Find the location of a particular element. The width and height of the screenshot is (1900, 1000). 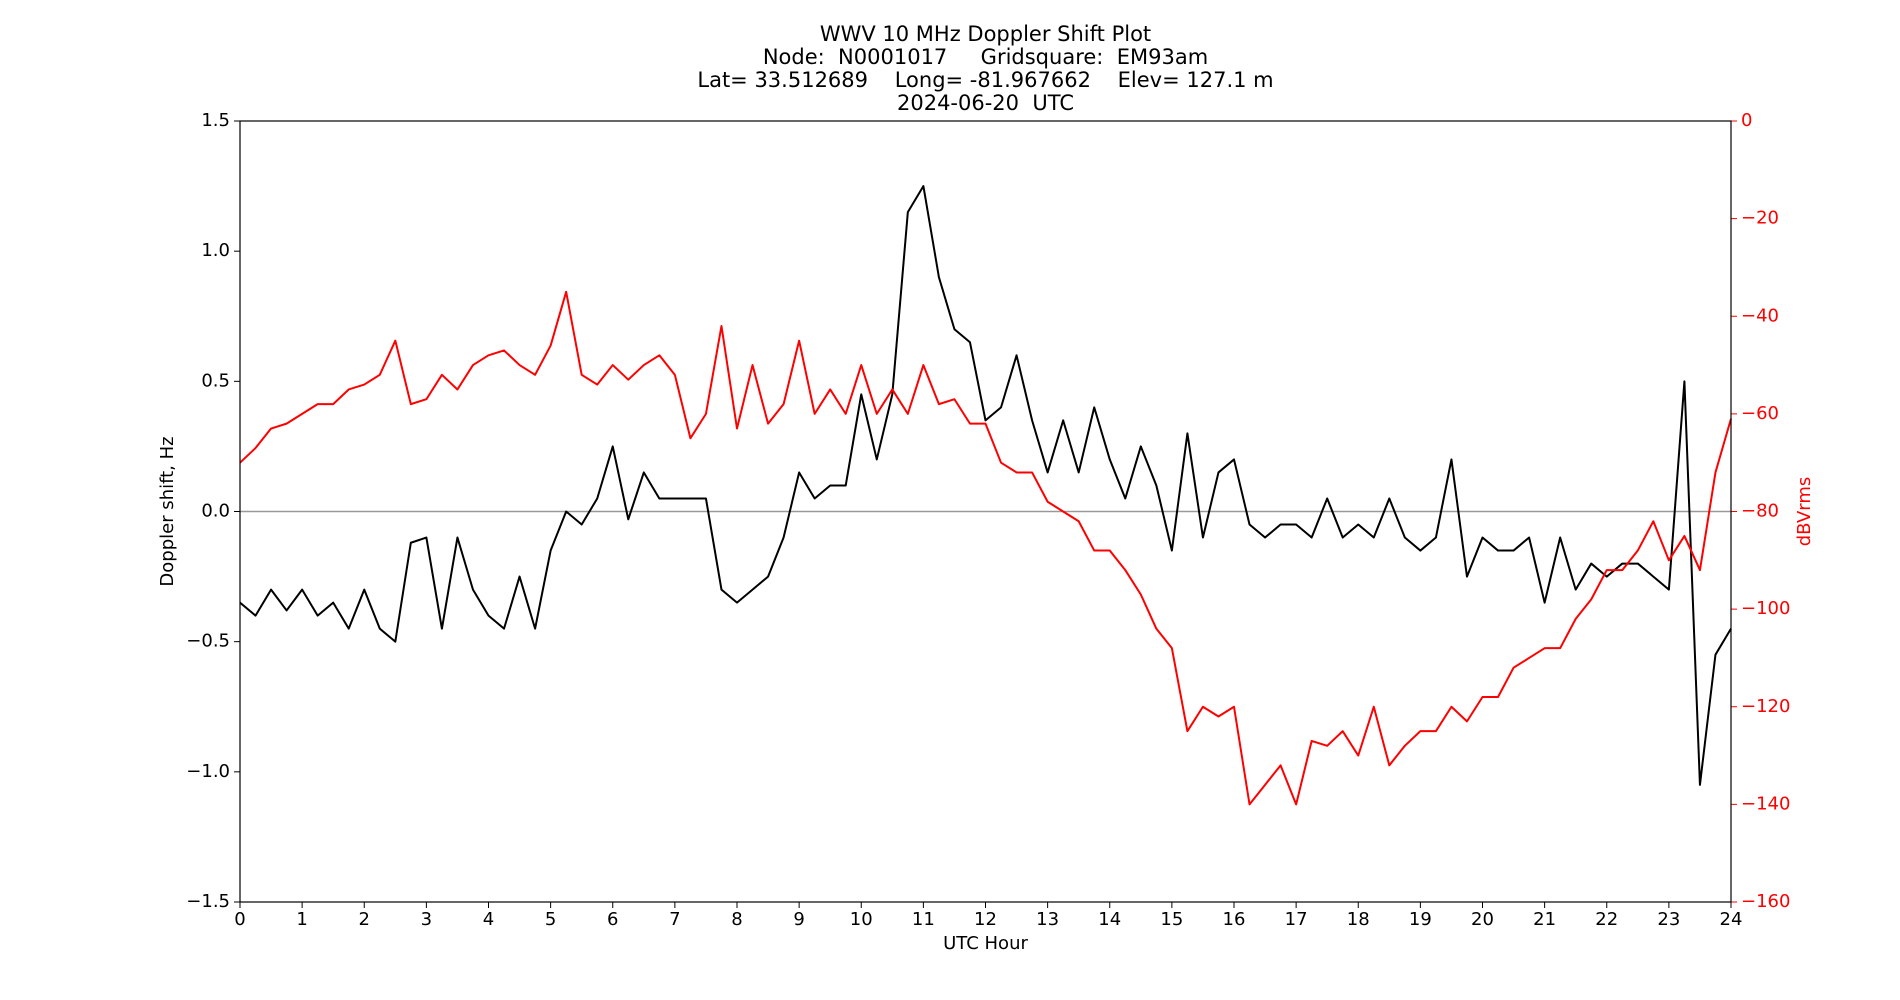

chart-title: WWV 10 MHz Doppler Shift Plot is located at coordinates (985, 34).